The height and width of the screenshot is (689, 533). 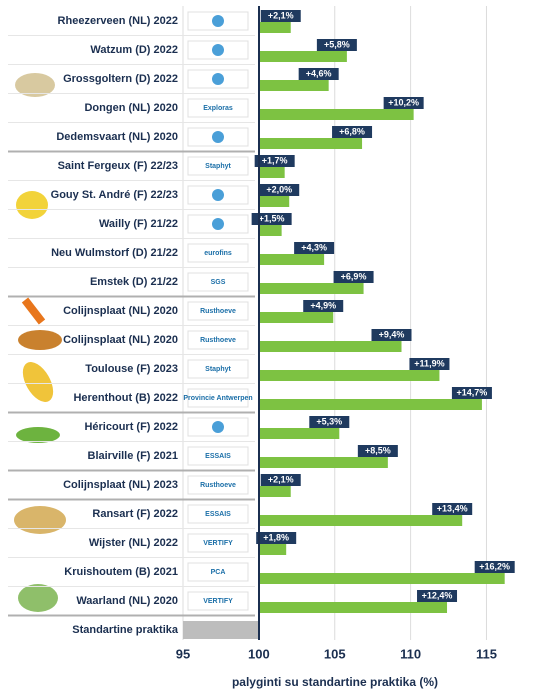 What do you see at coordinates (335, 653) in the screenshot?
I see `x-tick-label: 105` at bounding box center [335, 653].